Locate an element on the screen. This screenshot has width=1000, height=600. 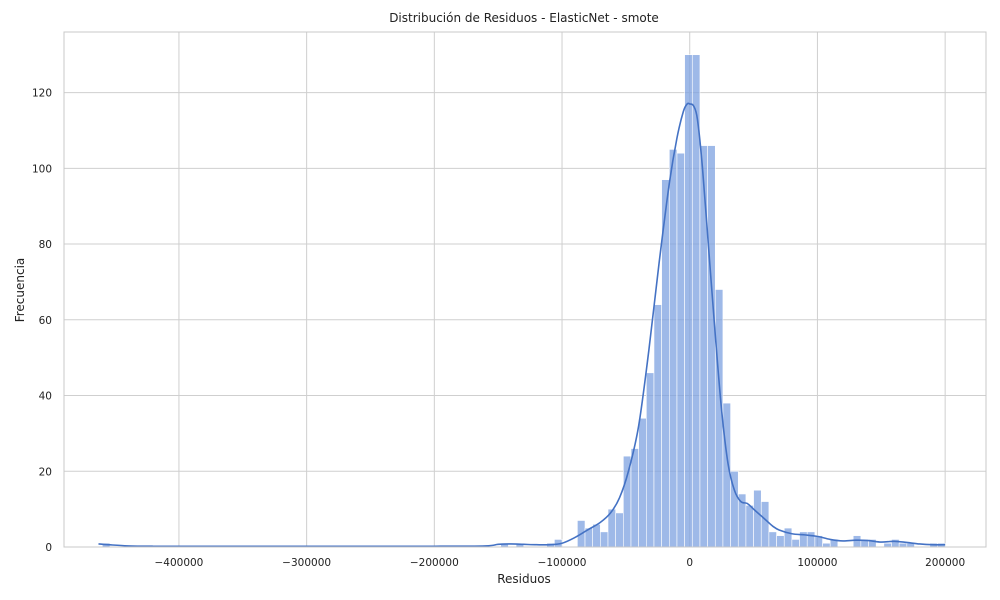
x-tick-label-3: −100000 is located at coordinates (562, 563).